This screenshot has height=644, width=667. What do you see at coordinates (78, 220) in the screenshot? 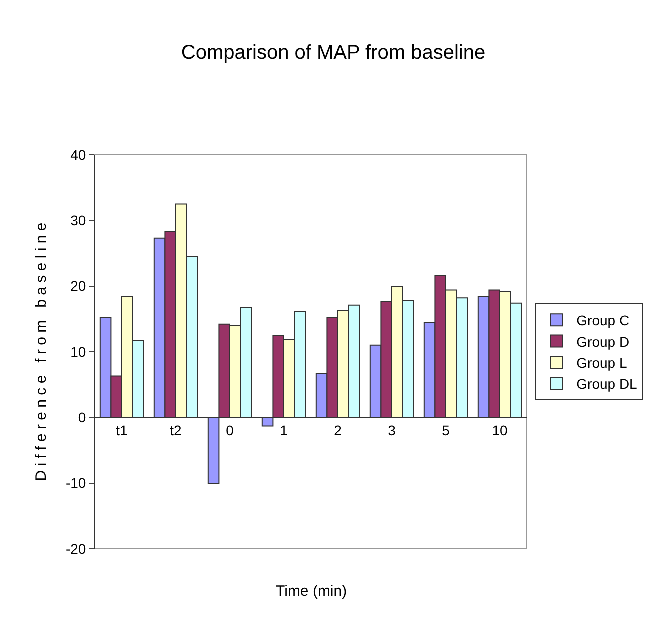
I see `y-tick-label: 30` at bounding box center [78, 220].